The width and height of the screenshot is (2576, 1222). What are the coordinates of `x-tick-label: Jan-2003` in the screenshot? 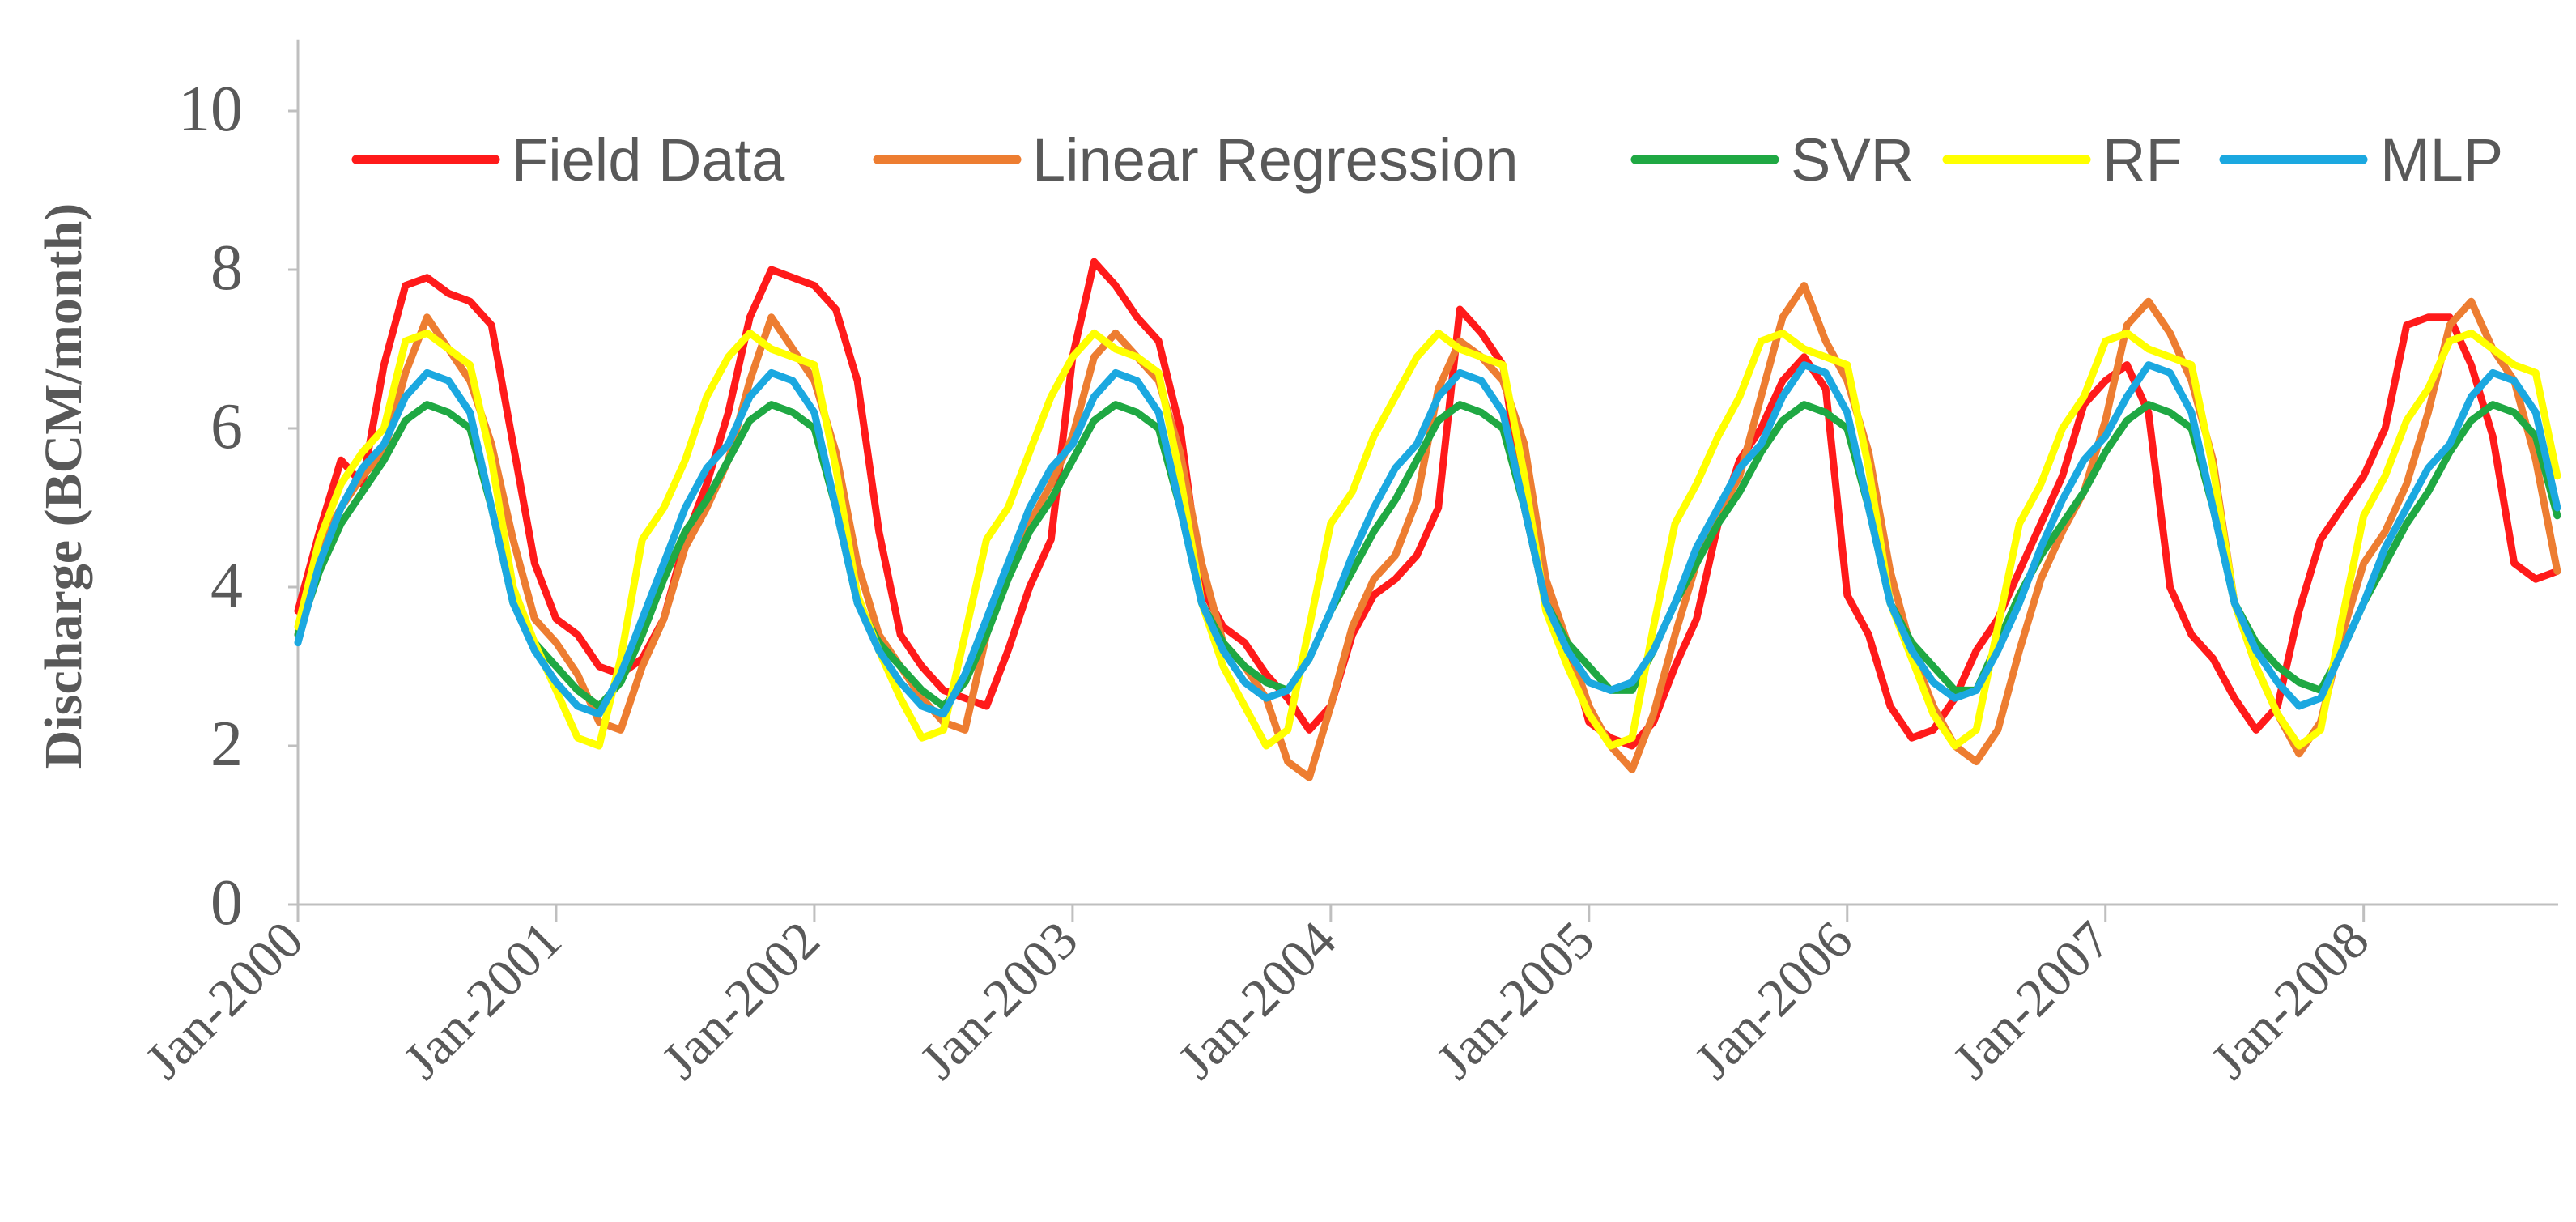 It's located at (999, 1001).